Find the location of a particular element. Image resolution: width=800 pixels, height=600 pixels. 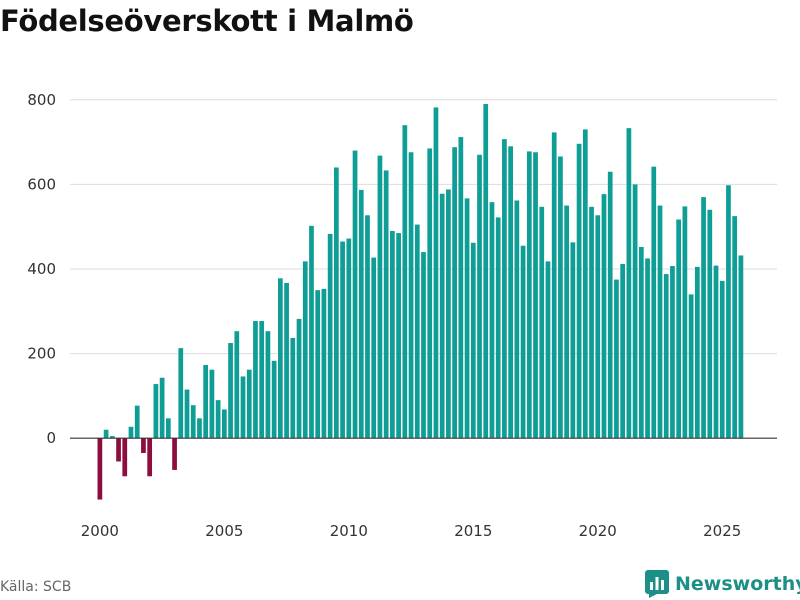

brand-logo-area: Newsworthy is located at coordinates (722, 584).